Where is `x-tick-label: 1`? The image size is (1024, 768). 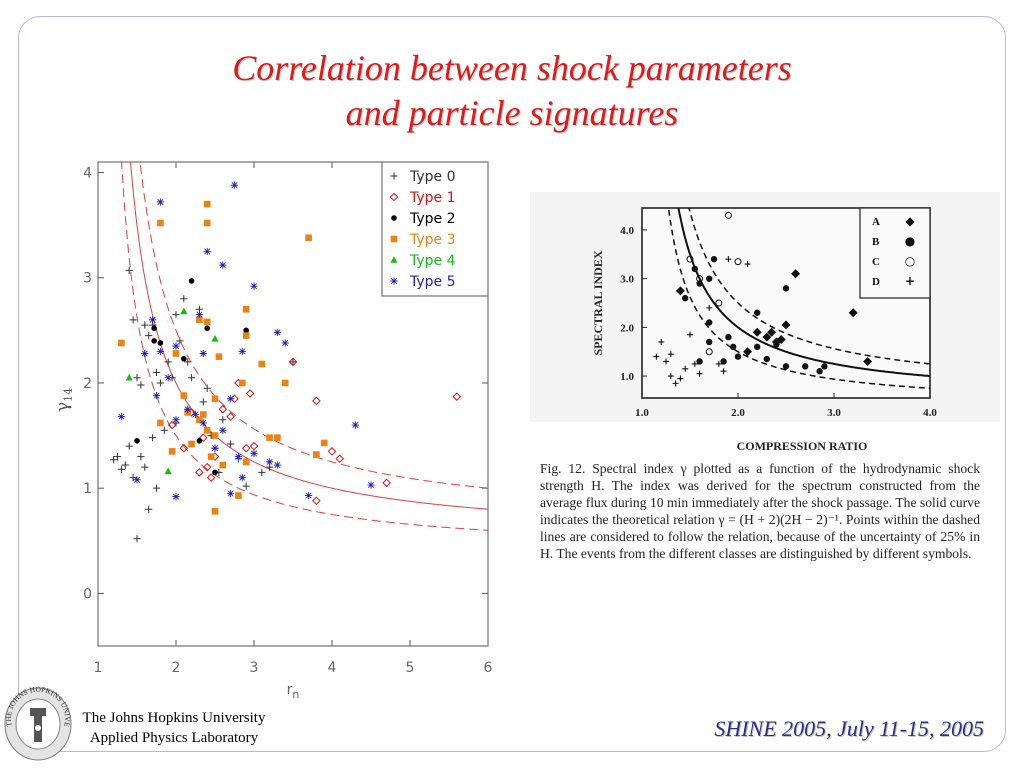
x-tick-label: 1 is located at coordinates (98, 668).